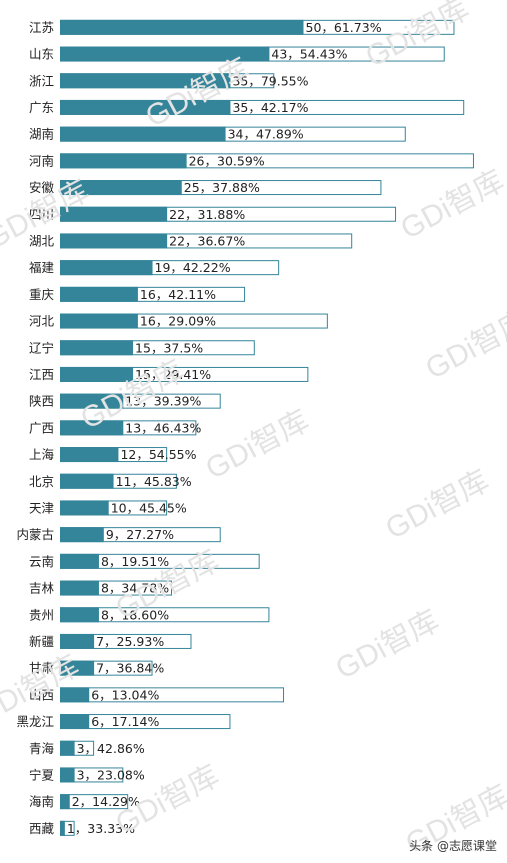 Image resolution: width=507 pixels, height=863 pixels. What do you see at coordinates (207, 240) in the screenshot?
I see `data-label: 22，36.67%` at bounding box center [207, 240].